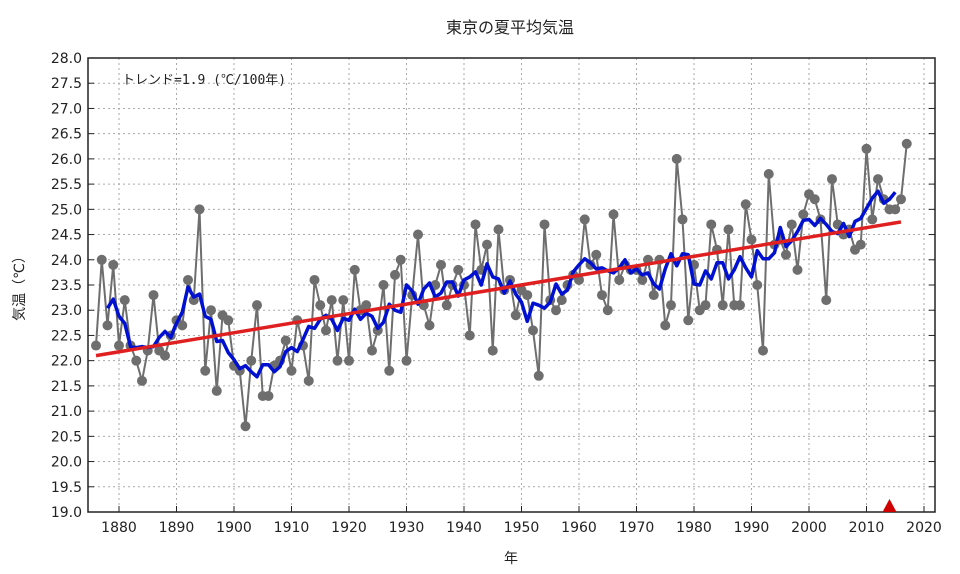 Image resolution: width=960 pixels, height=574 pixels. What do you see at coordinates (66, 513) in the screenshot?
I see `y-tick-label: 19.0` at bounding box center [66, 513].